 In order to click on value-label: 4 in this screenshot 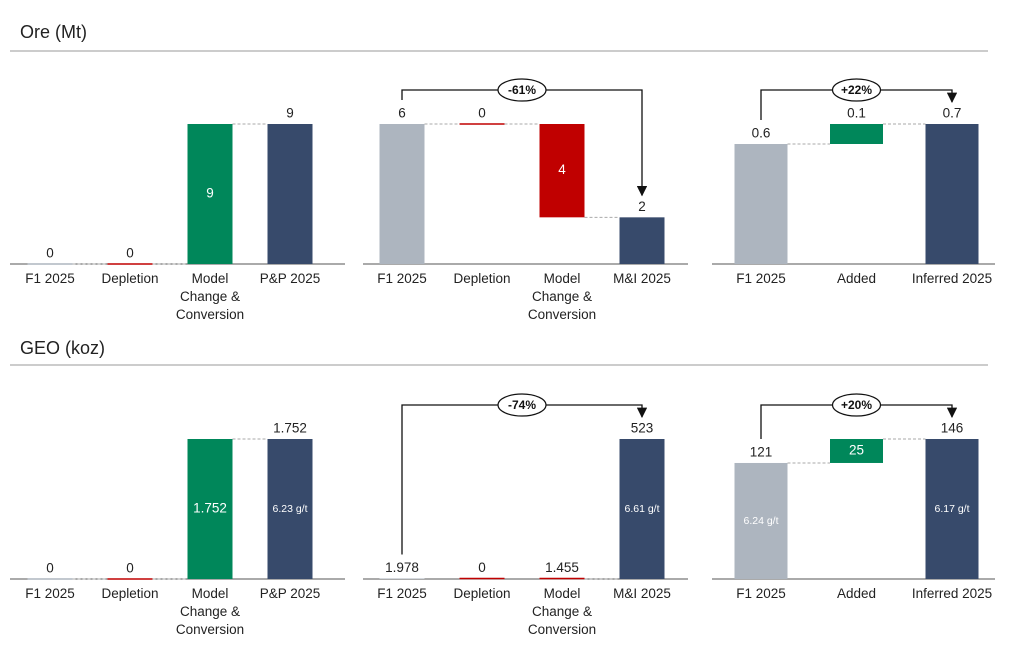, I will do `click(562, 169)`.